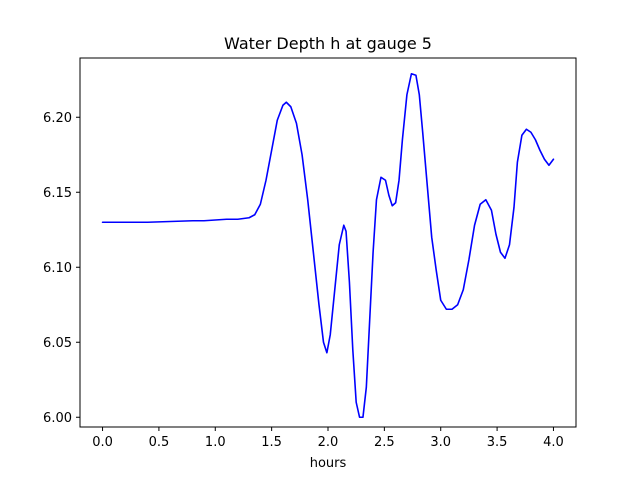 The width and height of the screenshot is (640, 480). What do you see at coordinates (57, 193) in the screenshot?
I see `y-tick-label: 6.15` at bounding box center [57, 193].